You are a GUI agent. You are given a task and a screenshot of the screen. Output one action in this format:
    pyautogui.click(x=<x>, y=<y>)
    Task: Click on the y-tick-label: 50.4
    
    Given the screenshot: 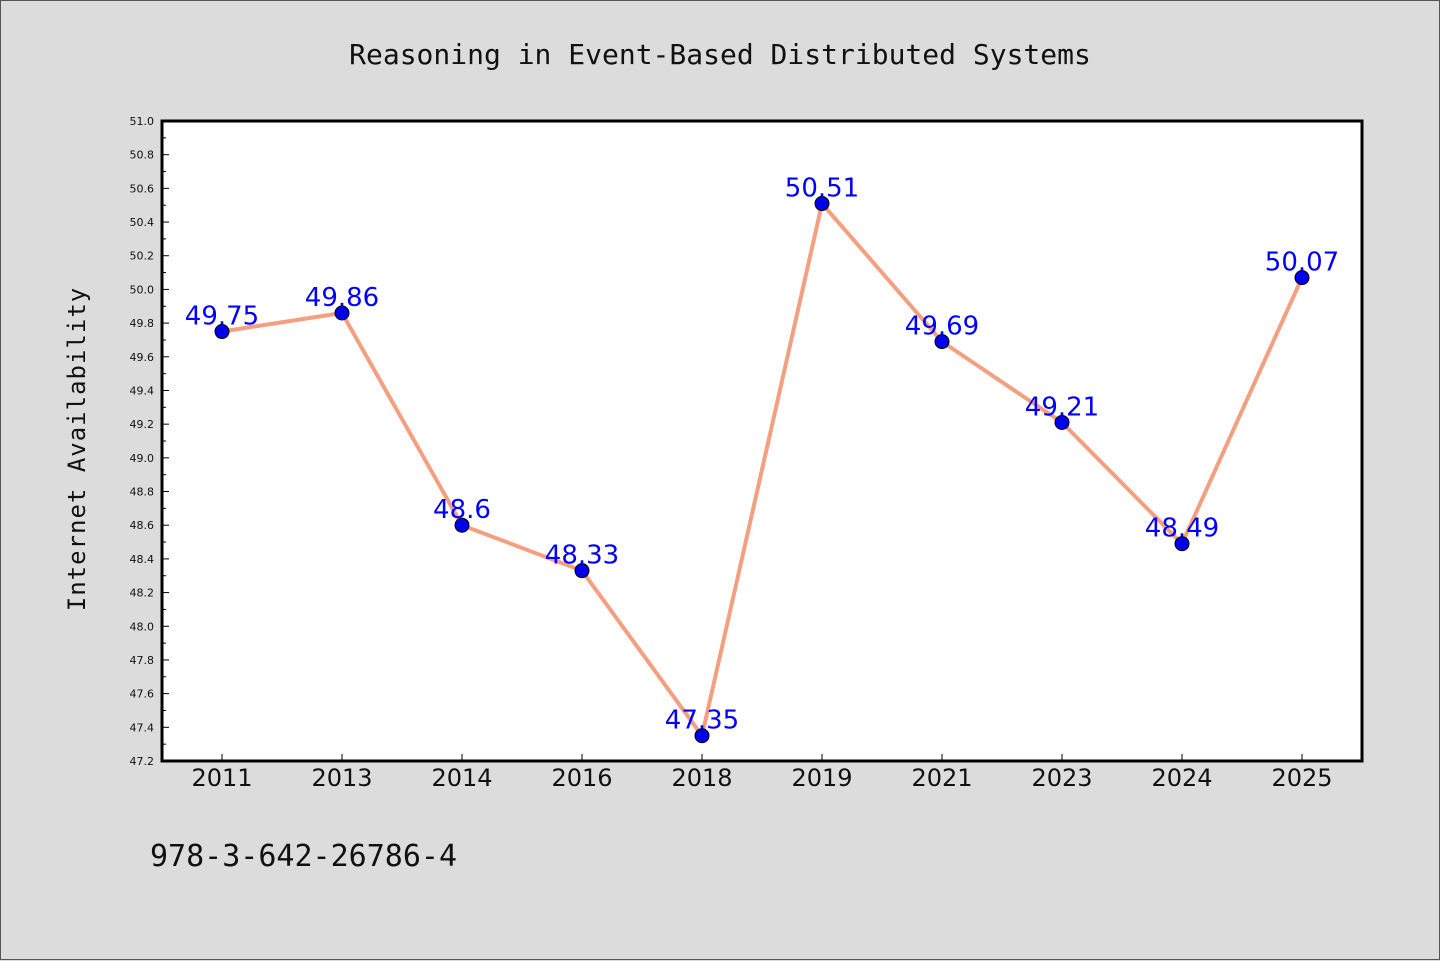 What is the action you would take?
    pyautogui.click(x=142, y=222)
    